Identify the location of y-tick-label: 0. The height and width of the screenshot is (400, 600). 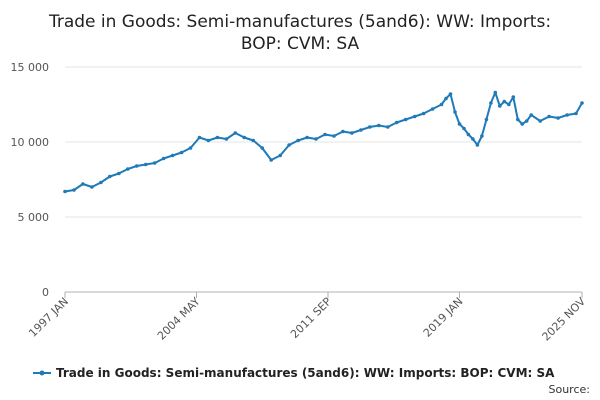
(45, 292).